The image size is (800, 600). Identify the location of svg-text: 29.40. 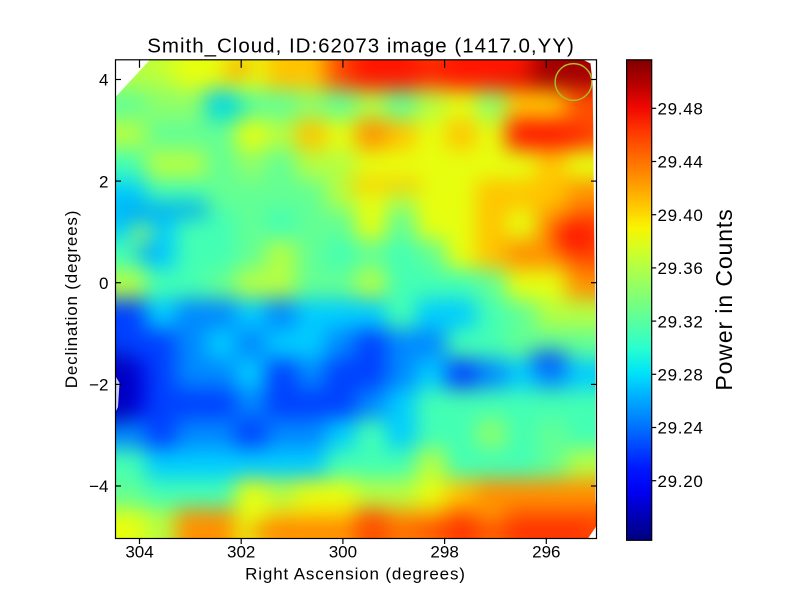
(681, 215).